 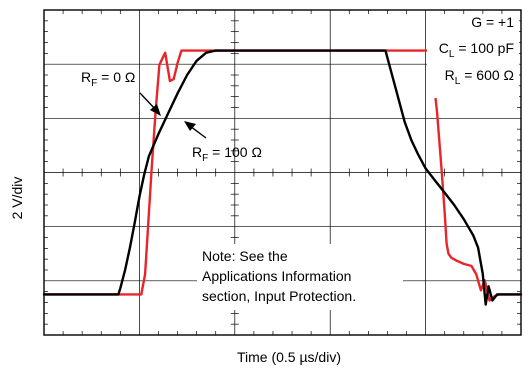 I want to click on note-line-3: section, Input Protection., so click(x=279, y=296).